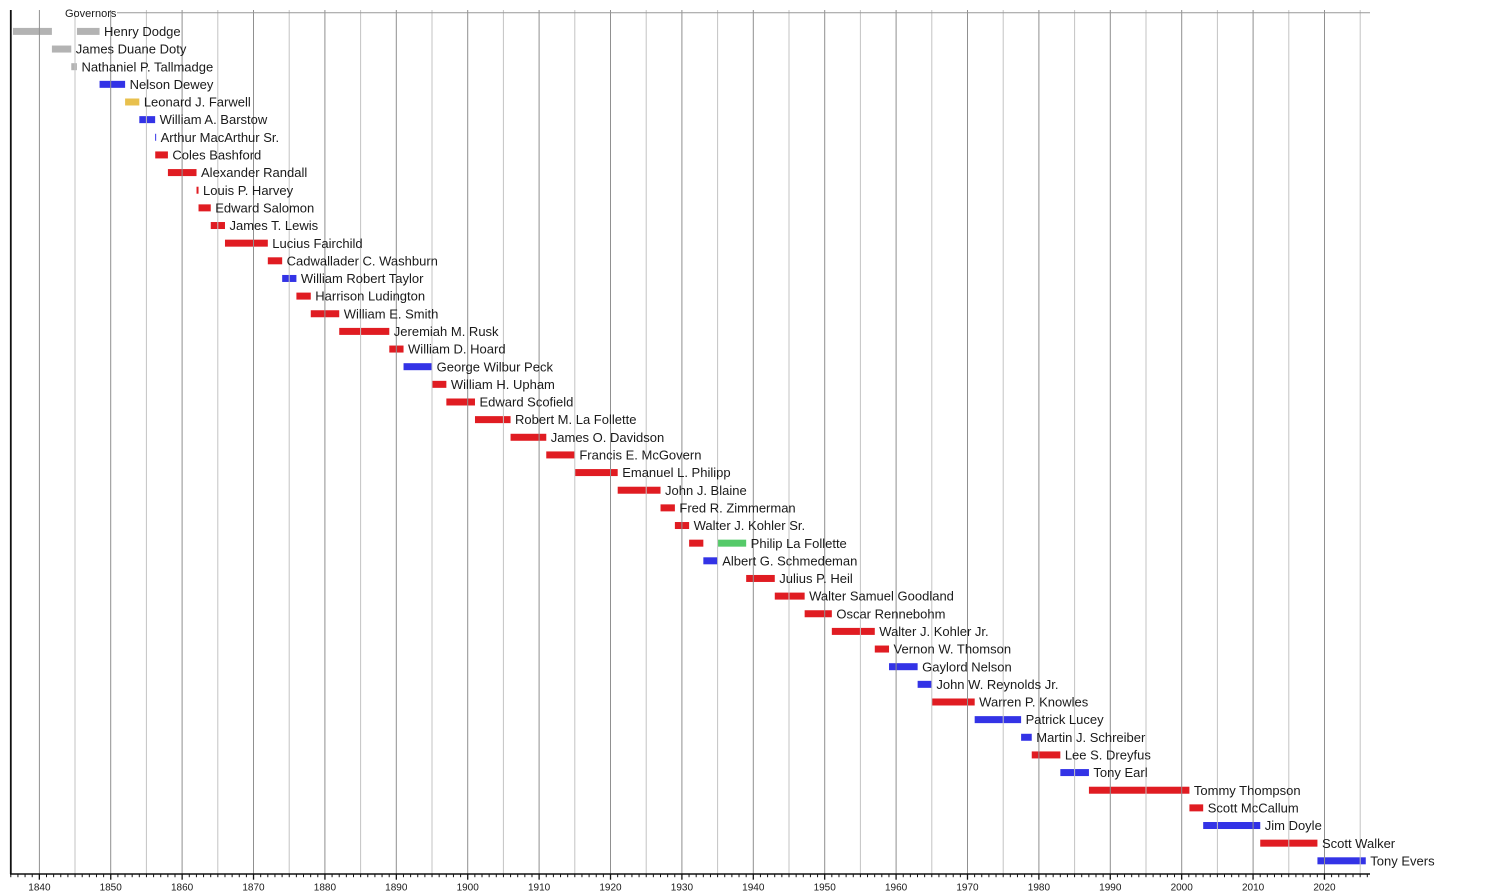 This screenshot has width=1500, height=894. Describe the element at coordinates (799, 543) in the screenshot. I see `svg-text: Philip La Follette` at that location.